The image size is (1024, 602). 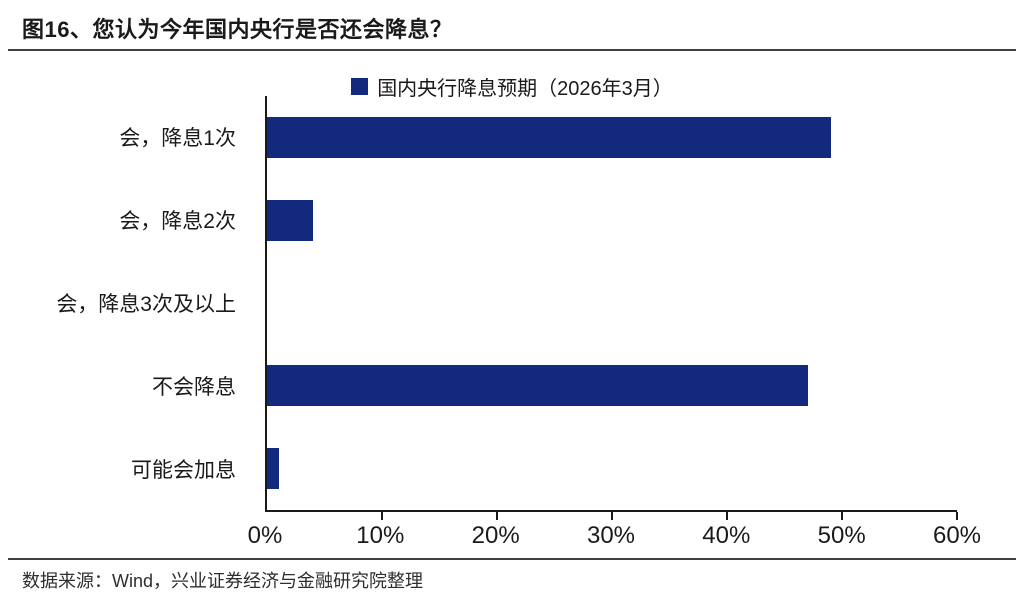 What do you see at coordinates (177, 222) in the screenshot?
I see `category-label: 会，降息2次` at bounding box center [177, 222].